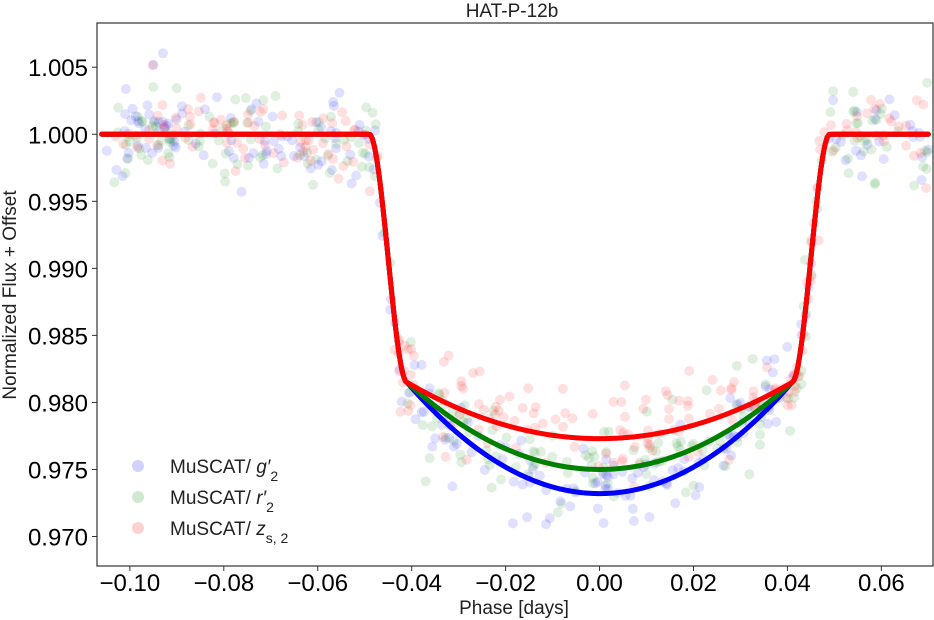 The height and width of the screenshot is (620, 934). What do you see at coordinates (58, 470) in the screenshot?
I see `y-tick-label: 0.975` at bounding box center [58, 470].